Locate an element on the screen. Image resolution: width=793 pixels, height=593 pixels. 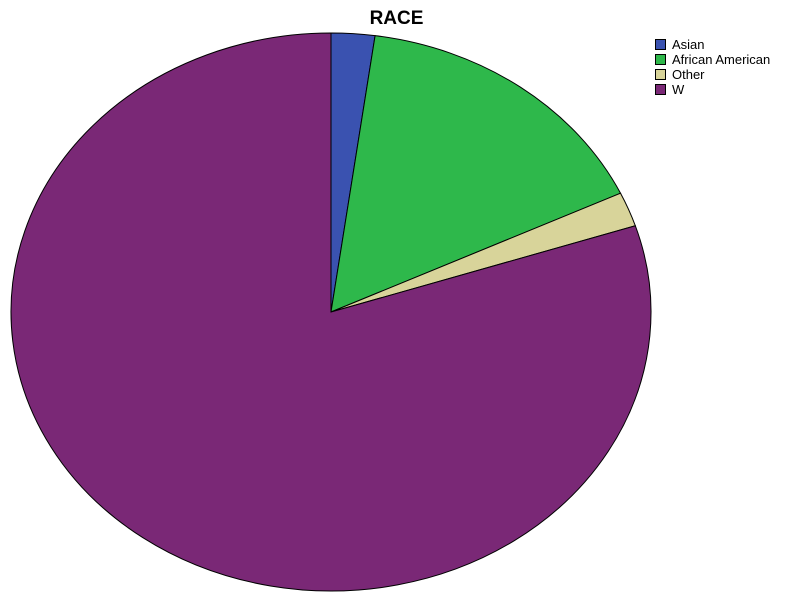
chart-title: RACE is located at coordinates (396, 18).